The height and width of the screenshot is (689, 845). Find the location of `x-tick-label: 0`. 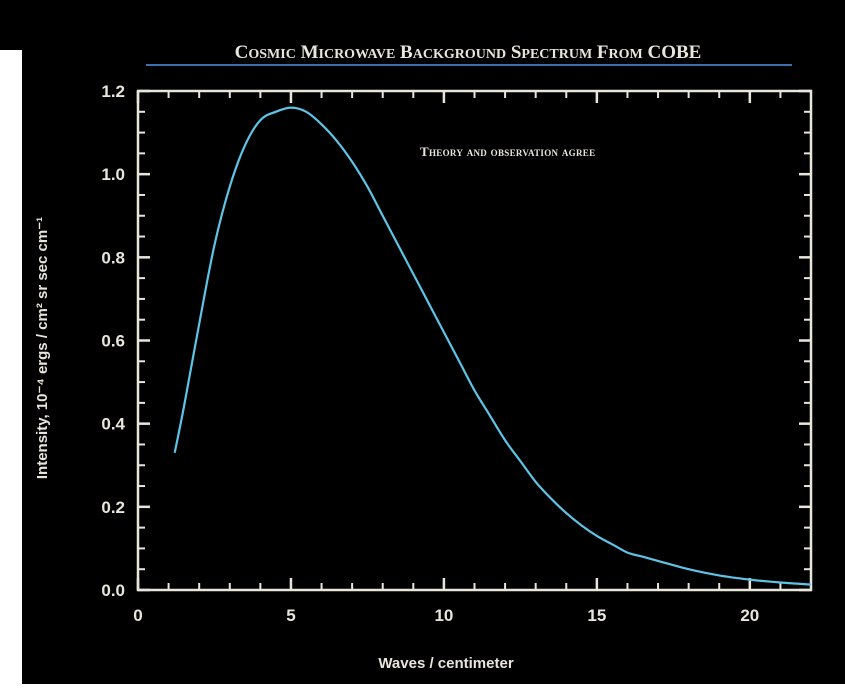

x-tick-label: 0 is located at coordinates (137, 615).